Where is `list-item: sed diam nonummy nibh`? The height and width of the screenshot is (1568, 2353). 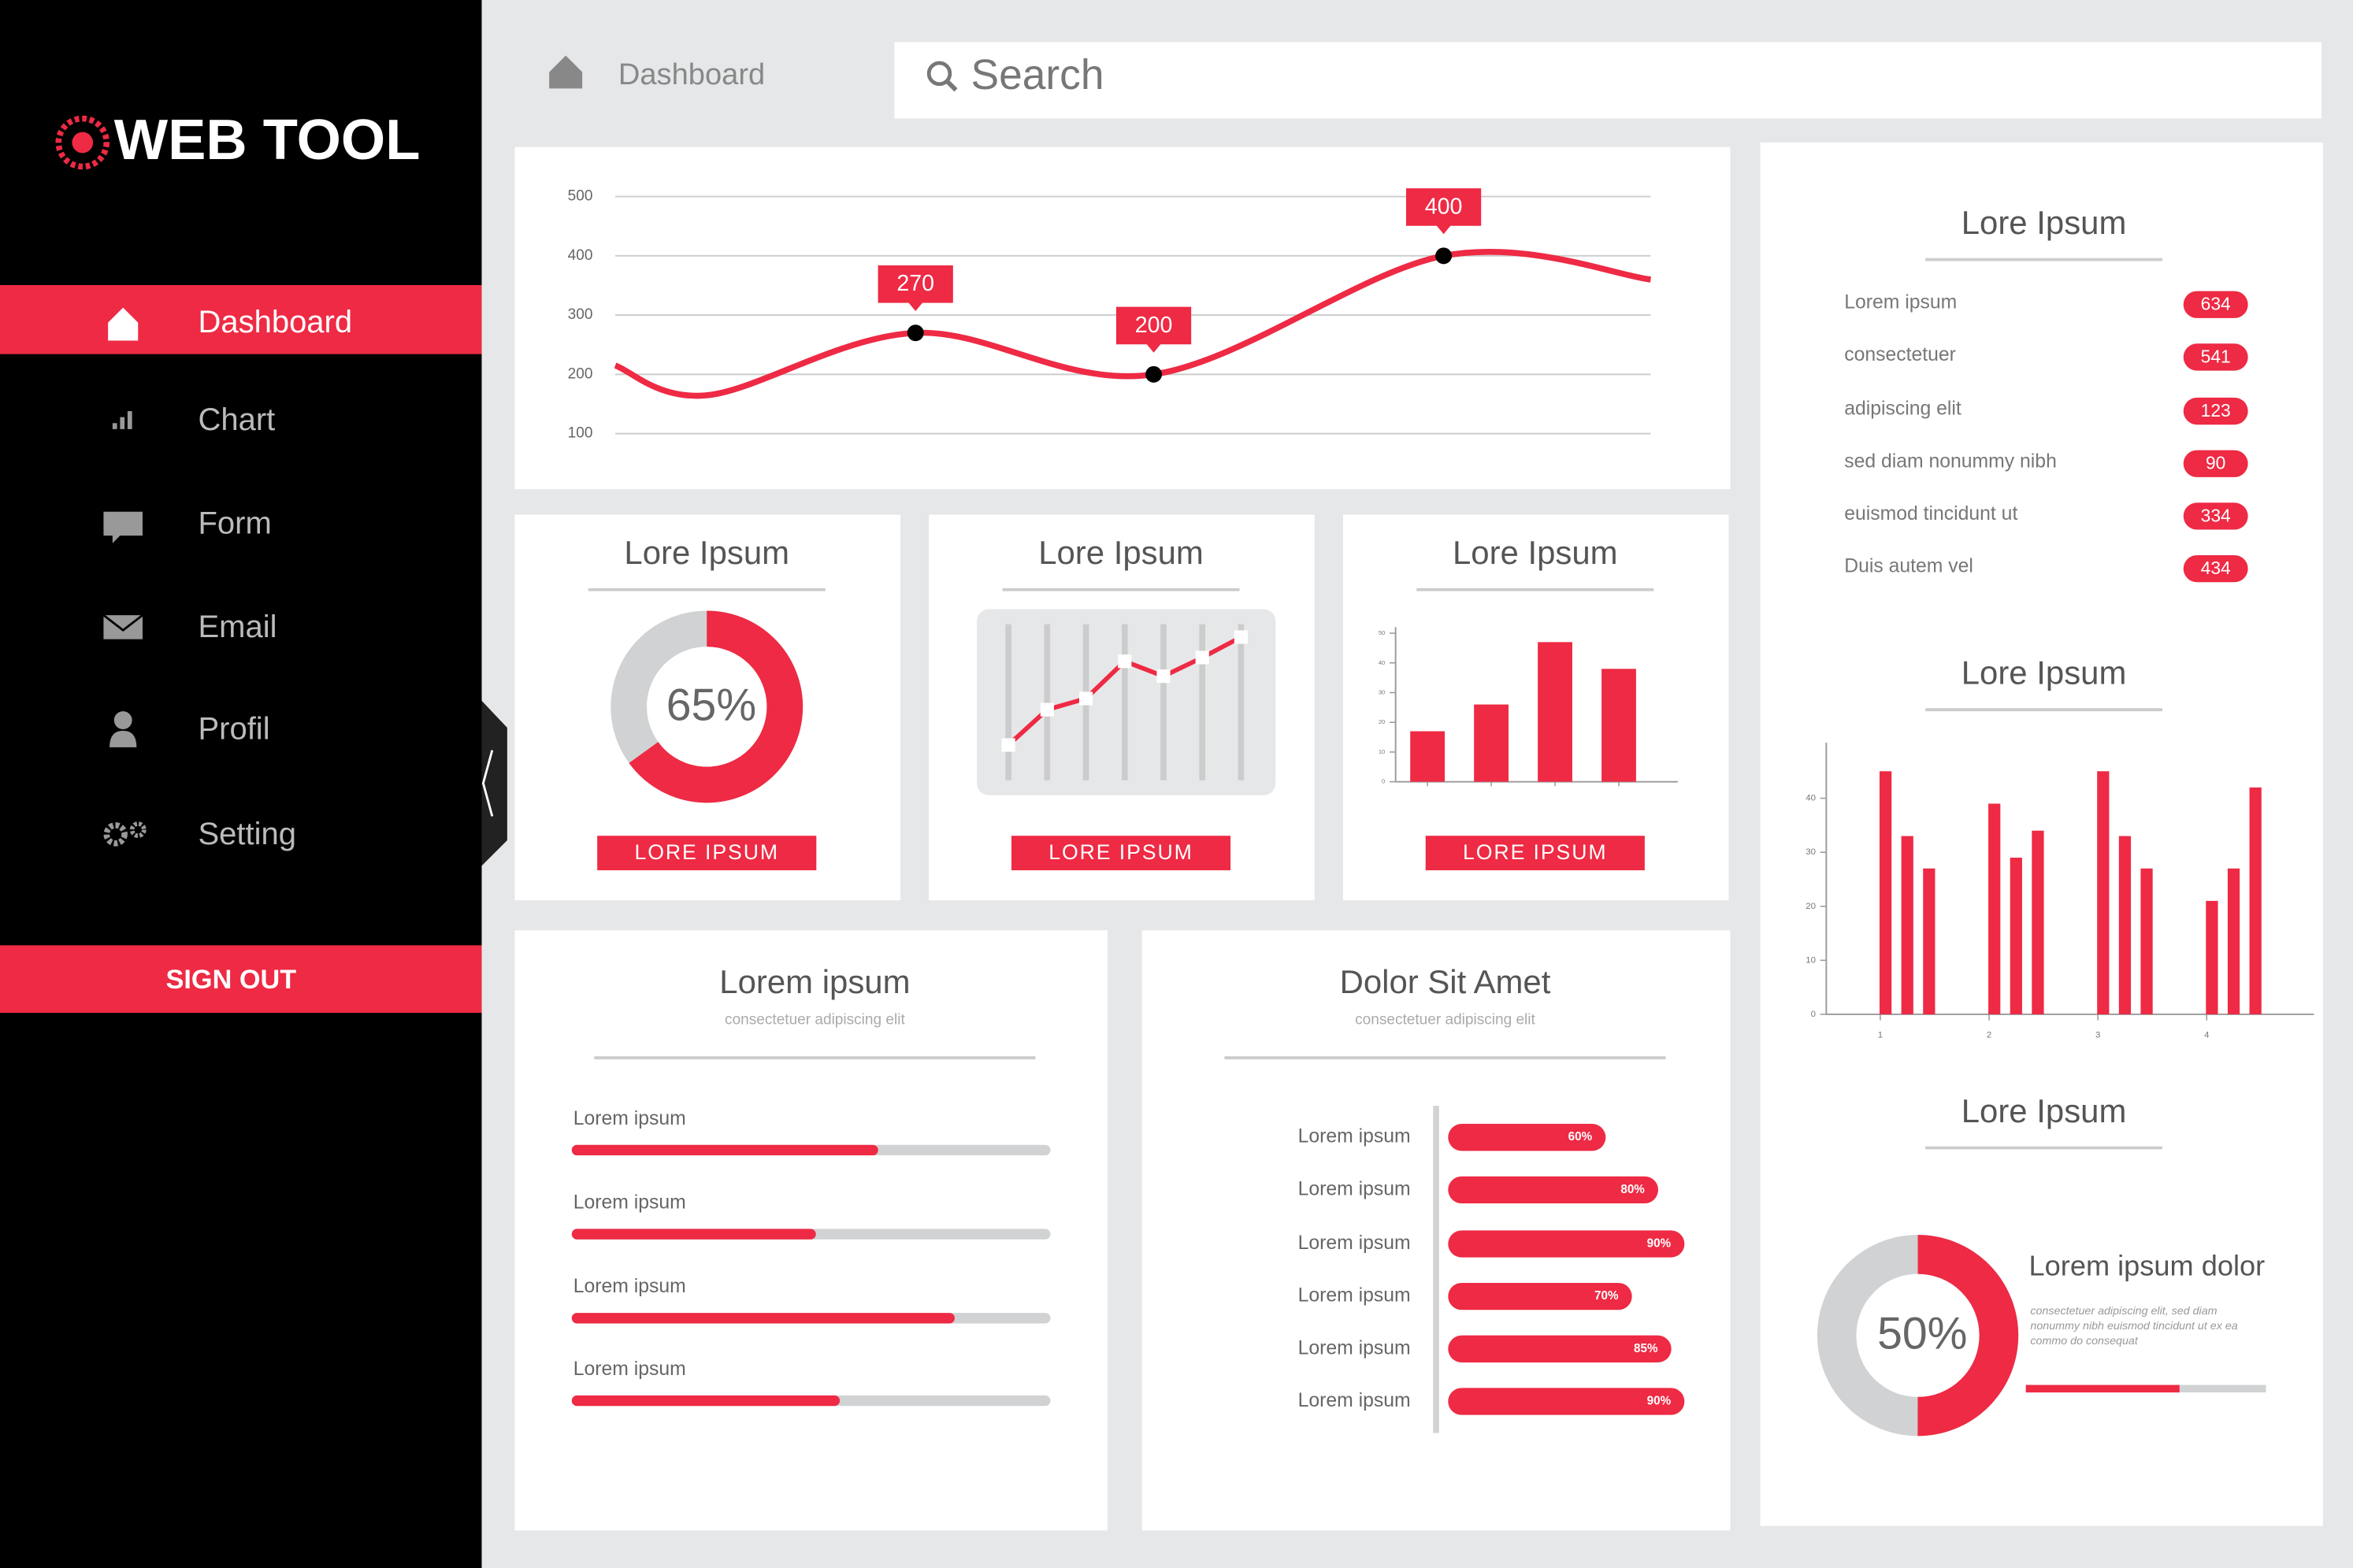 list-item: sed diam nonummy nibh is located at coordinates (1950, 461).